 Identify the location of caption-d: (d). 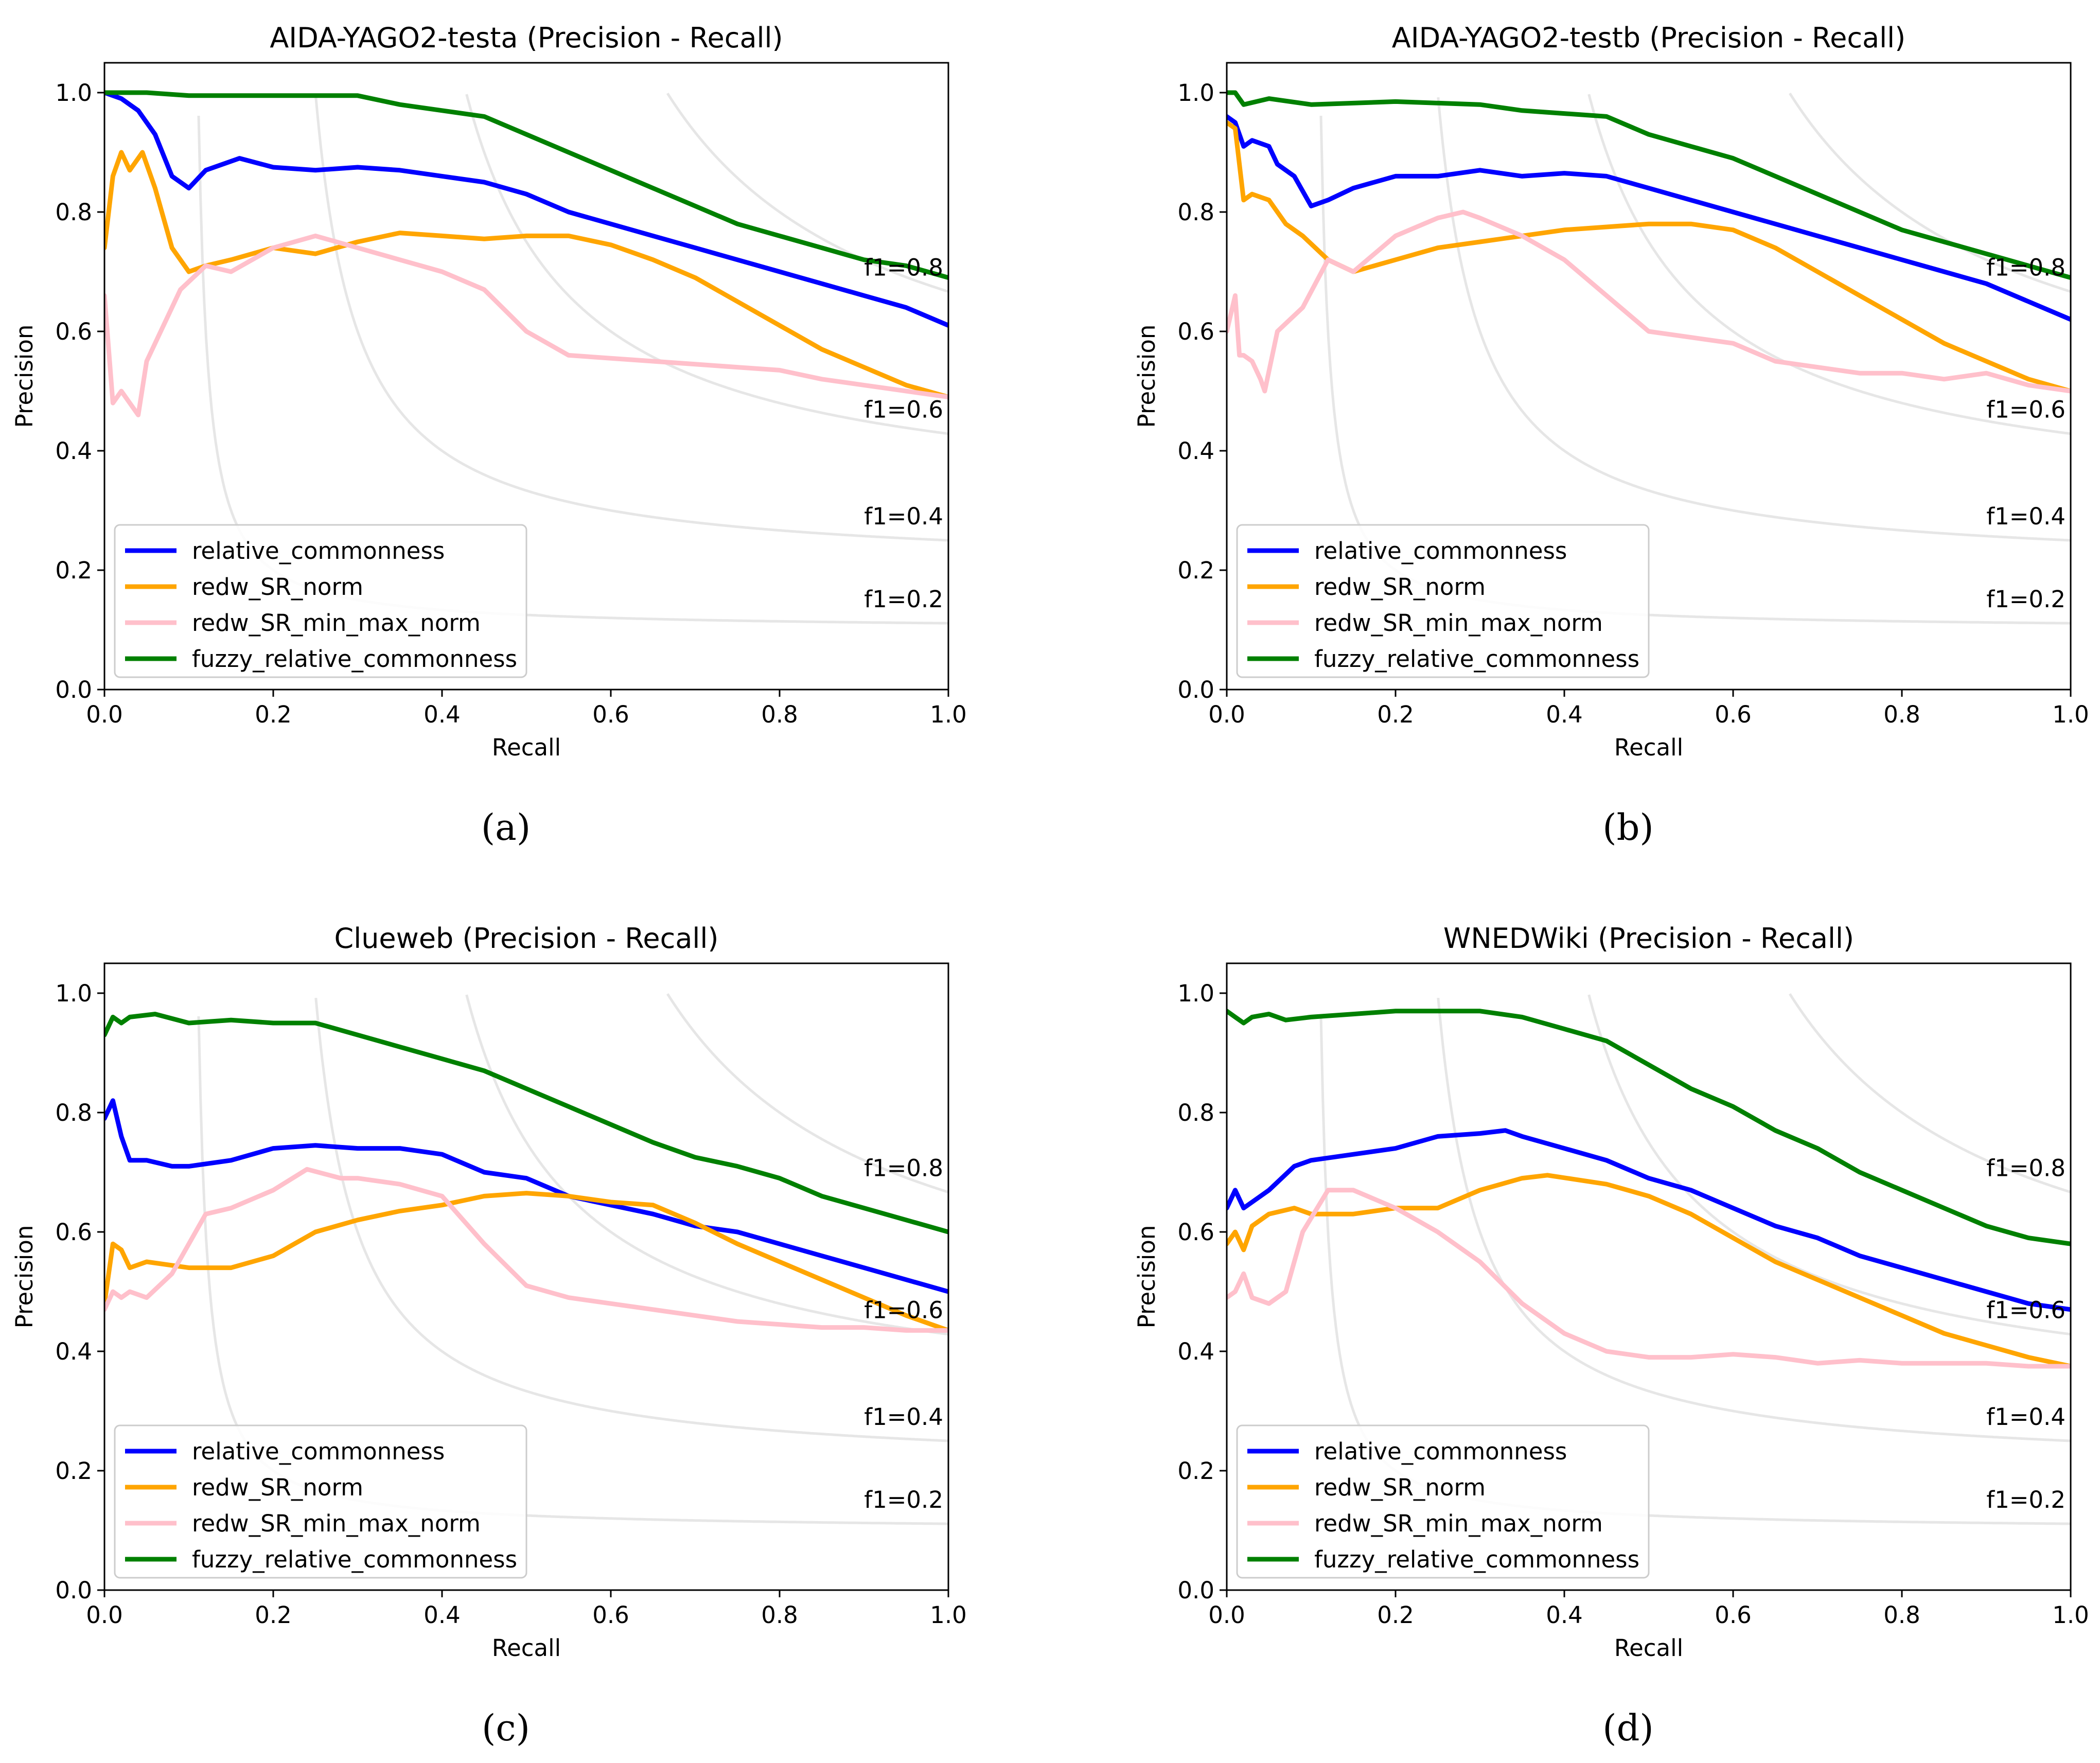
(1627, 1728).